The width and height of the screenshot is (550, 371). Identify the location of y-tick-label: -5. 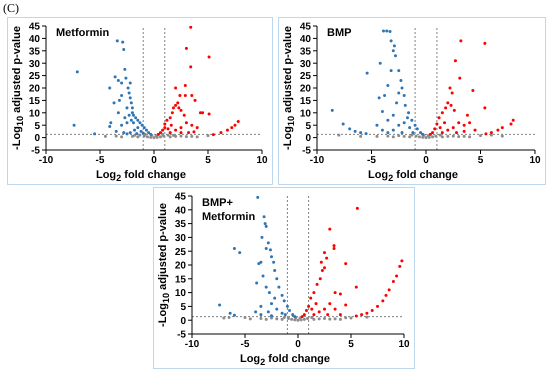
(181, 335).